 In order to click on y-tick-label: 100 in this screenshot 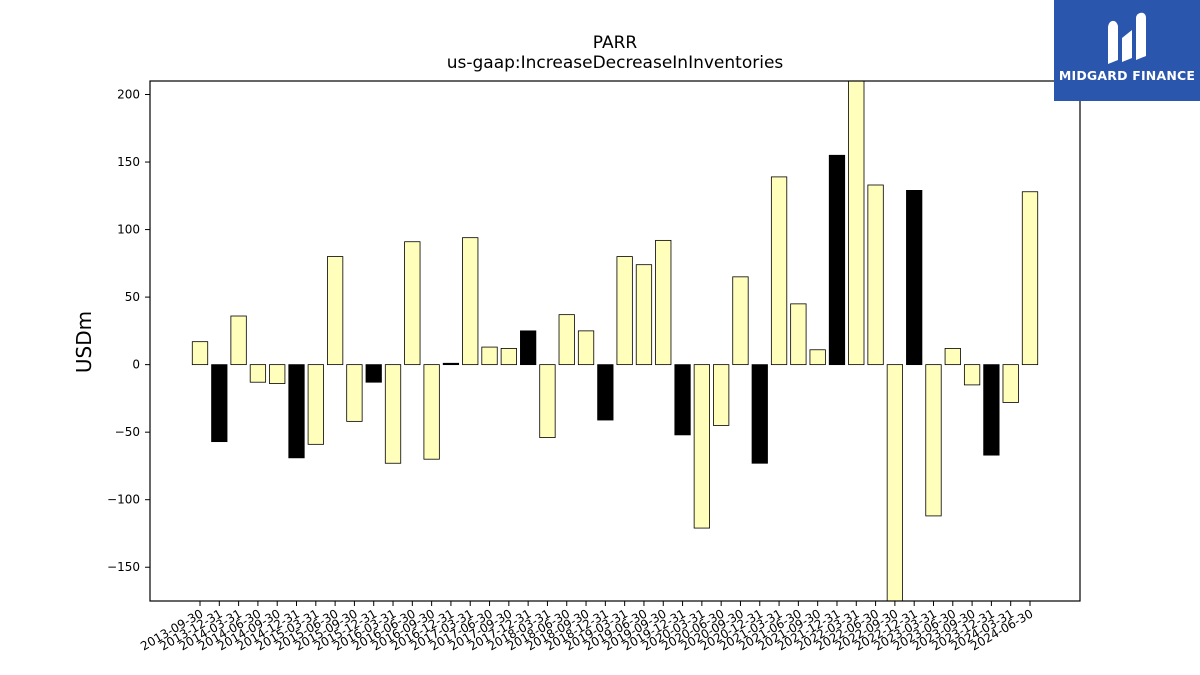, I will do `click(128, 230)`.